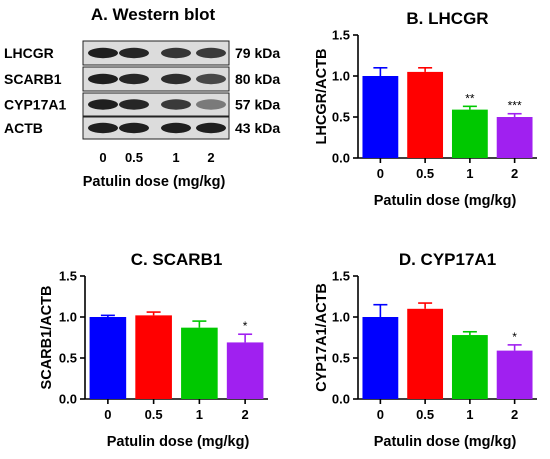  I want to click on lane-label: 0.5, so click(134, 157).